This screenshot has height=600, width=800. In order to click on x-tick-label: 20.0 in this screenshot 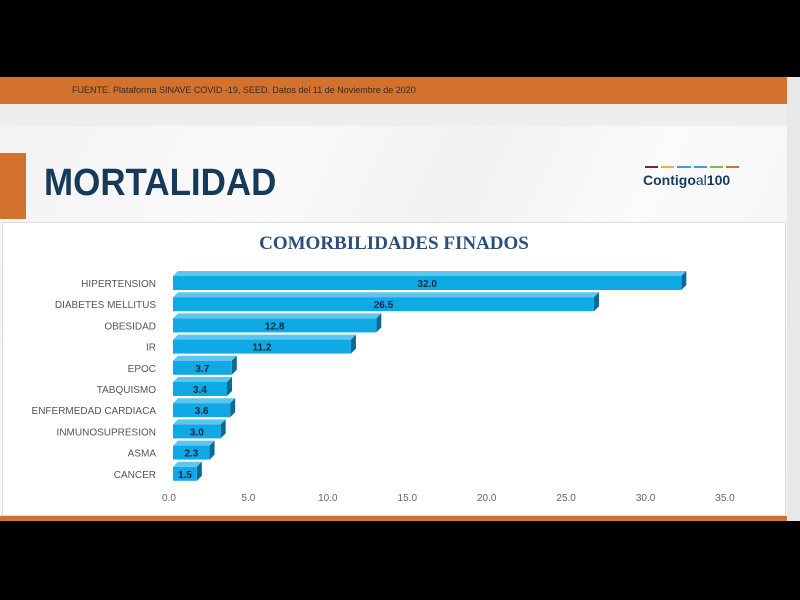, I will do `click(487, 498)`.